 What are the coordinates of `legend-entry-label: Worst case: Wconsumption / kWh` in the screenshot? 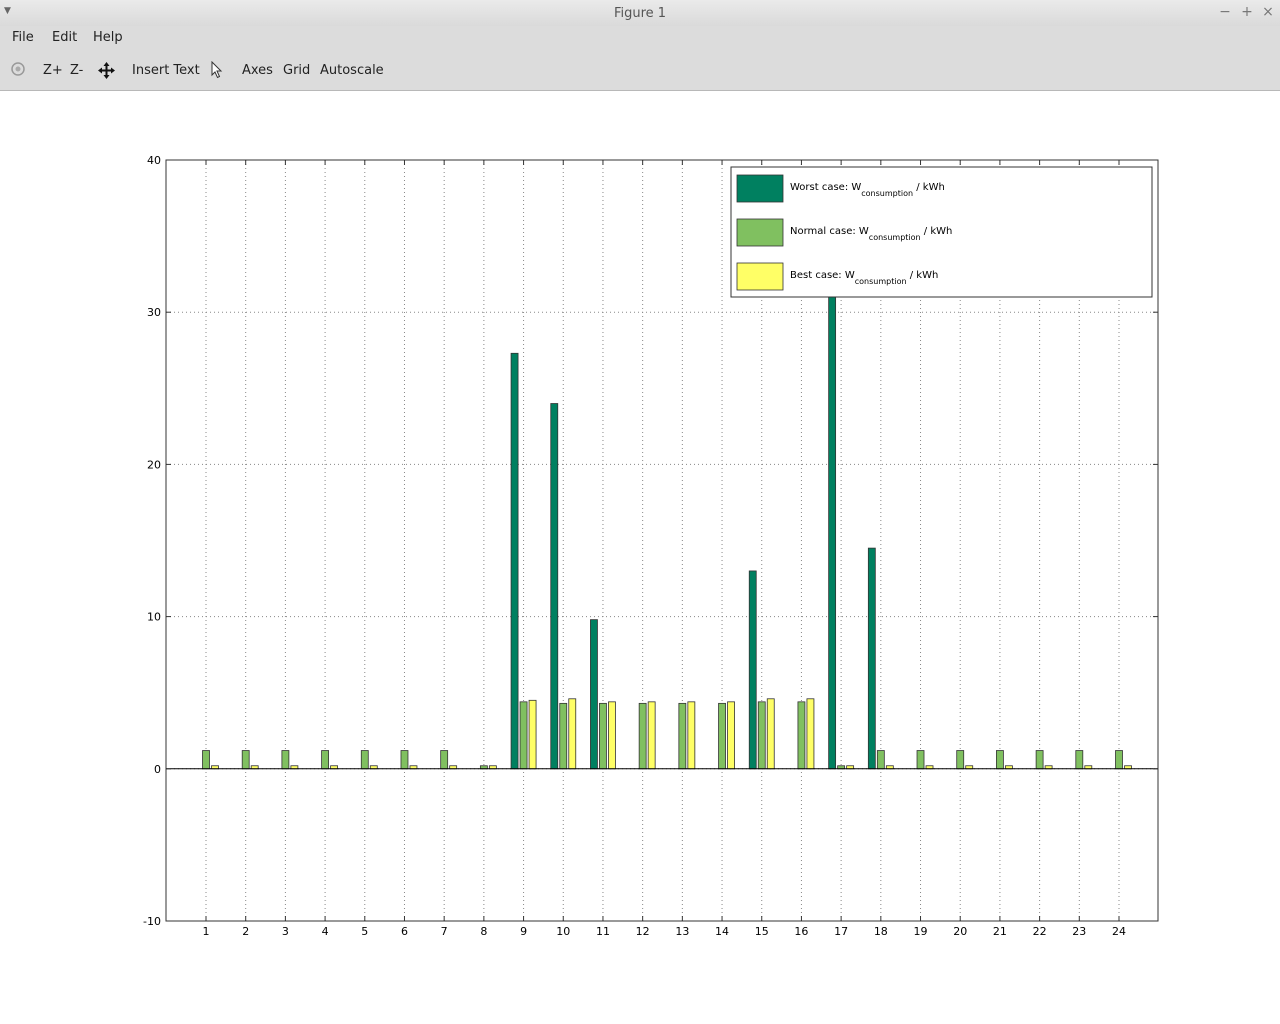 It's located at (867, 190).